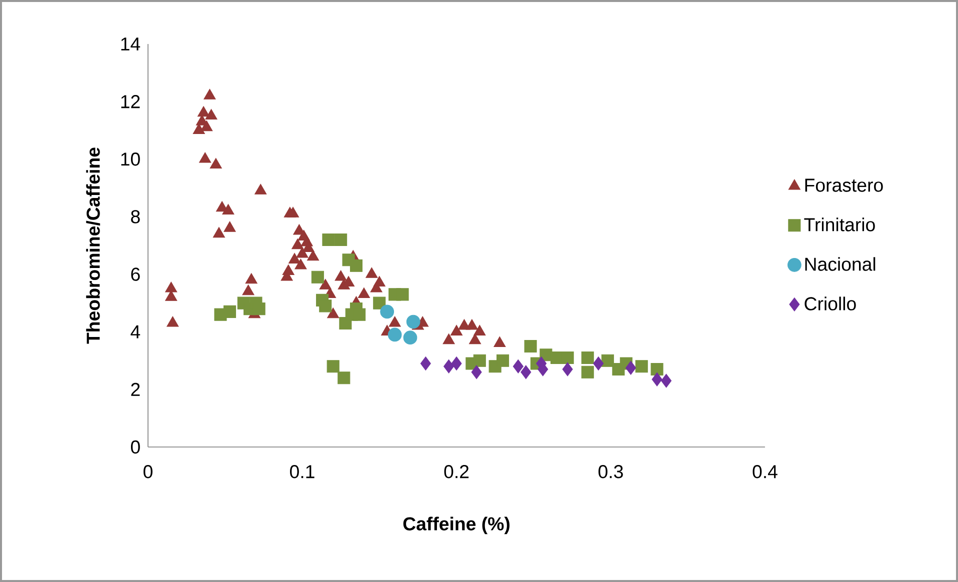 The width and height of the screenshot is (958, 582). I want to click on x-tick-label: 0.1, so click(302, 471).